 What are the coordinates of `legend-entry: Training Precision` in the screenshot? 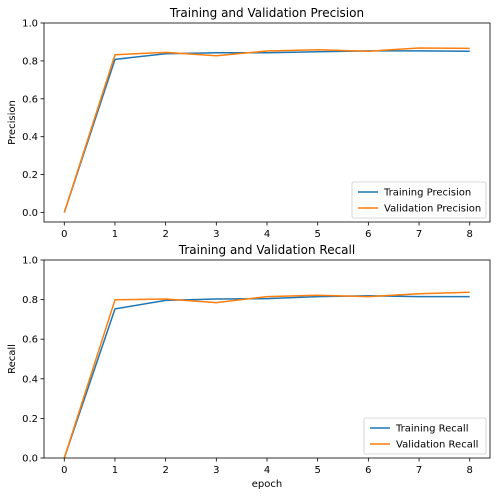 It's located at (427, 193).